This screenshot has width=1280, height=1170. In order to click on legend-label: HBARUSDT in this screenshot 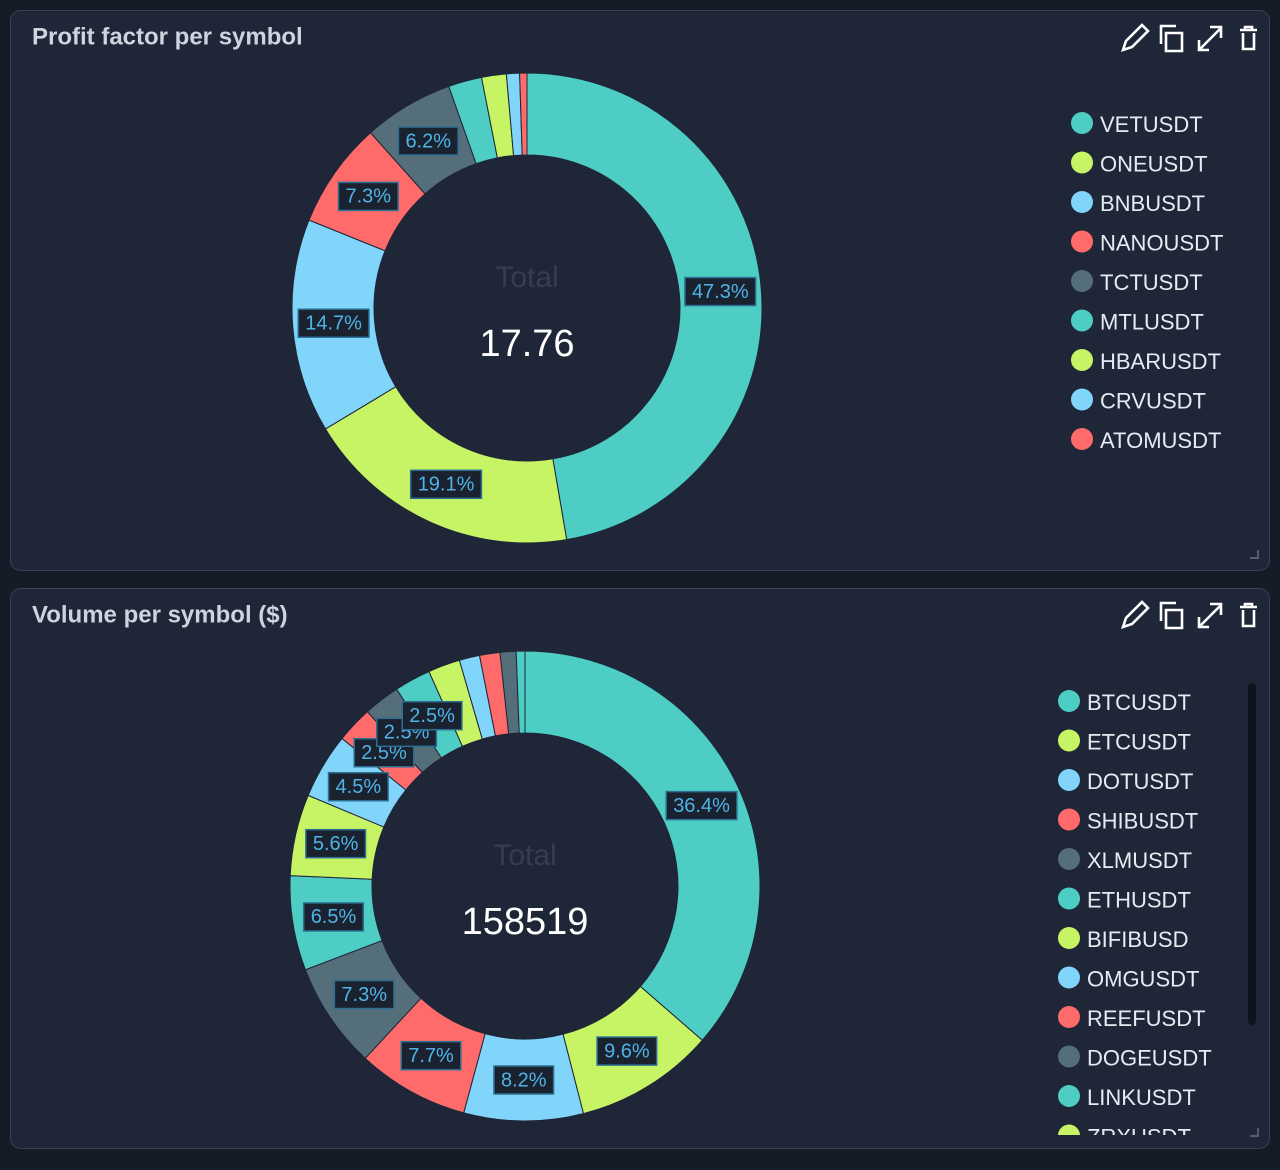, I will do `click(1160, 361)`.